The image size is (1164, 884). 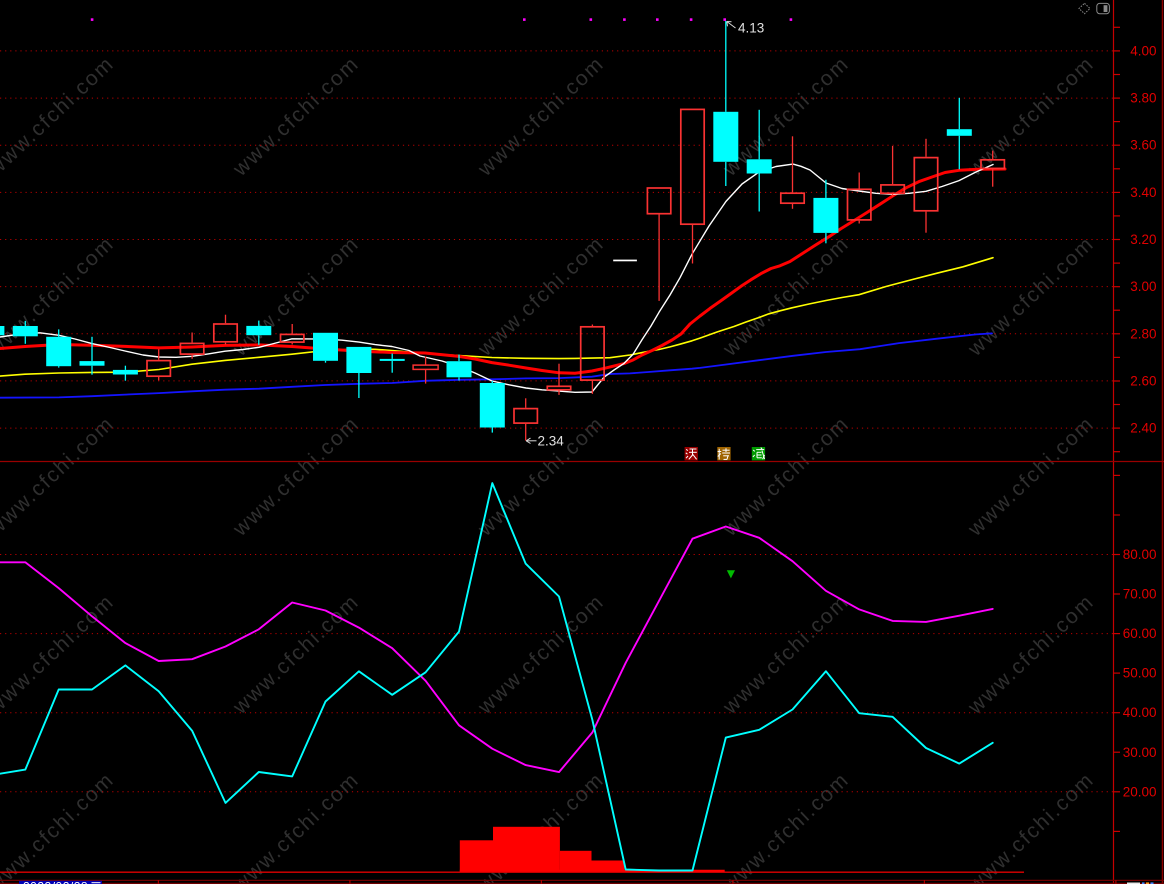 What do you see at coordinates (1143, 192) in the screenshot?
I see `svg-text: 3.40` at bounding box center [1143, 192].